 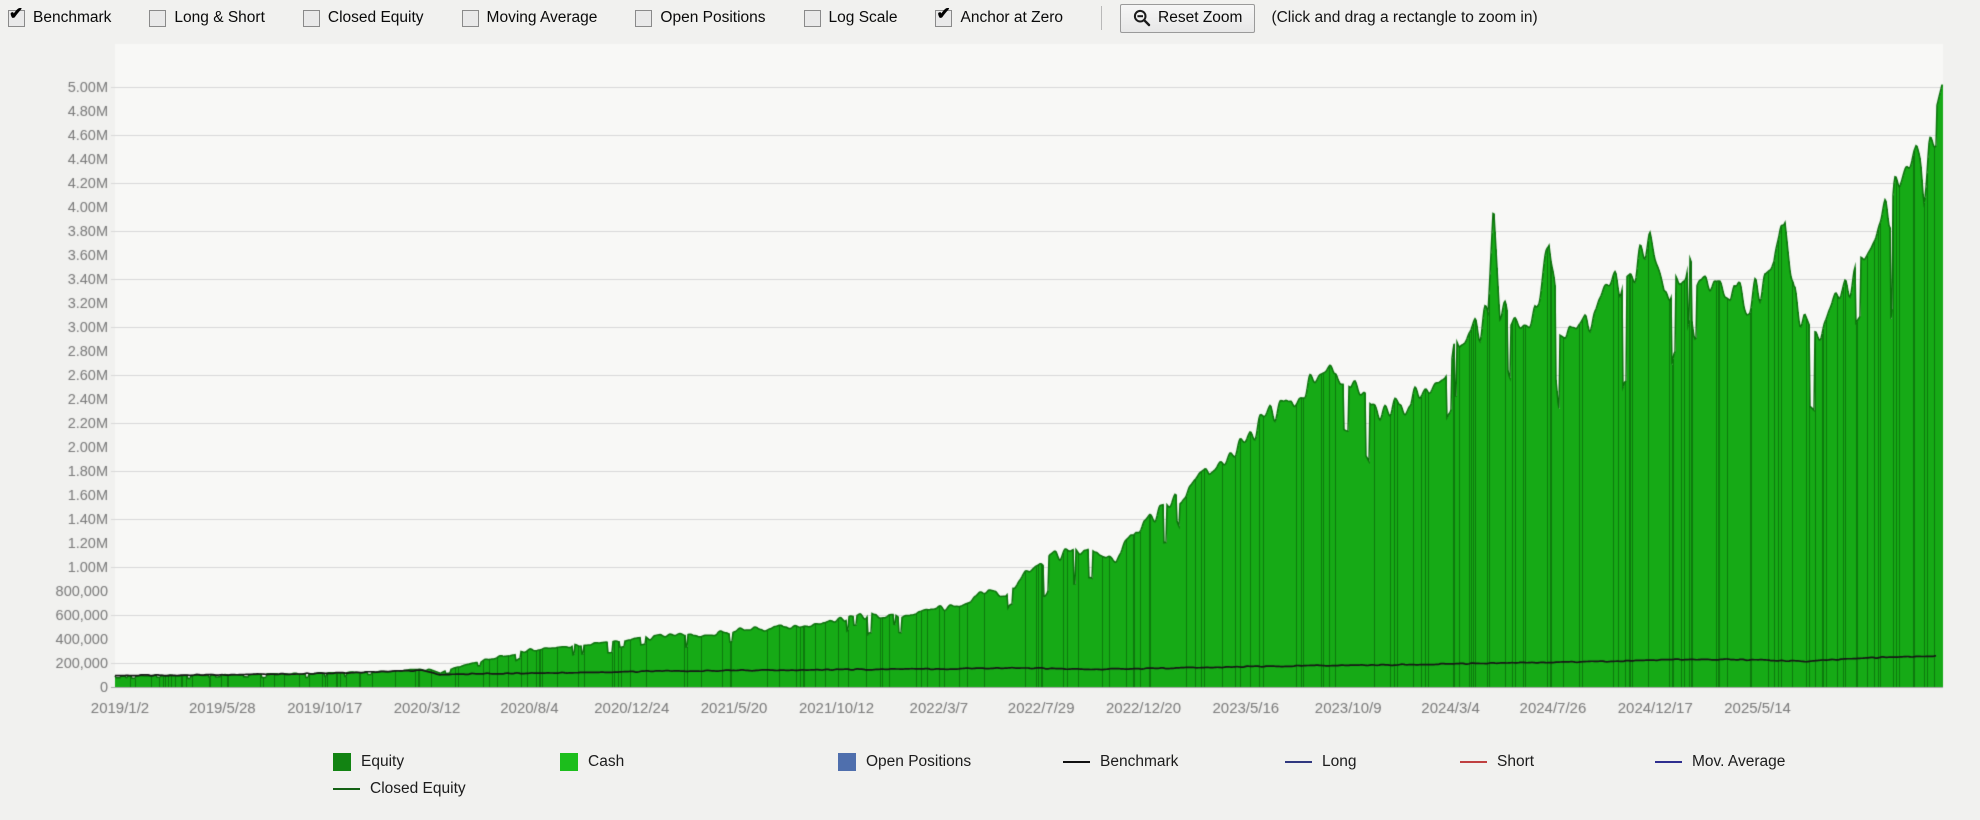 What do you see at coordinates (1102, 18) in the screenshot?
I see `toolbar-divider` at bounding box center [1102, 18].